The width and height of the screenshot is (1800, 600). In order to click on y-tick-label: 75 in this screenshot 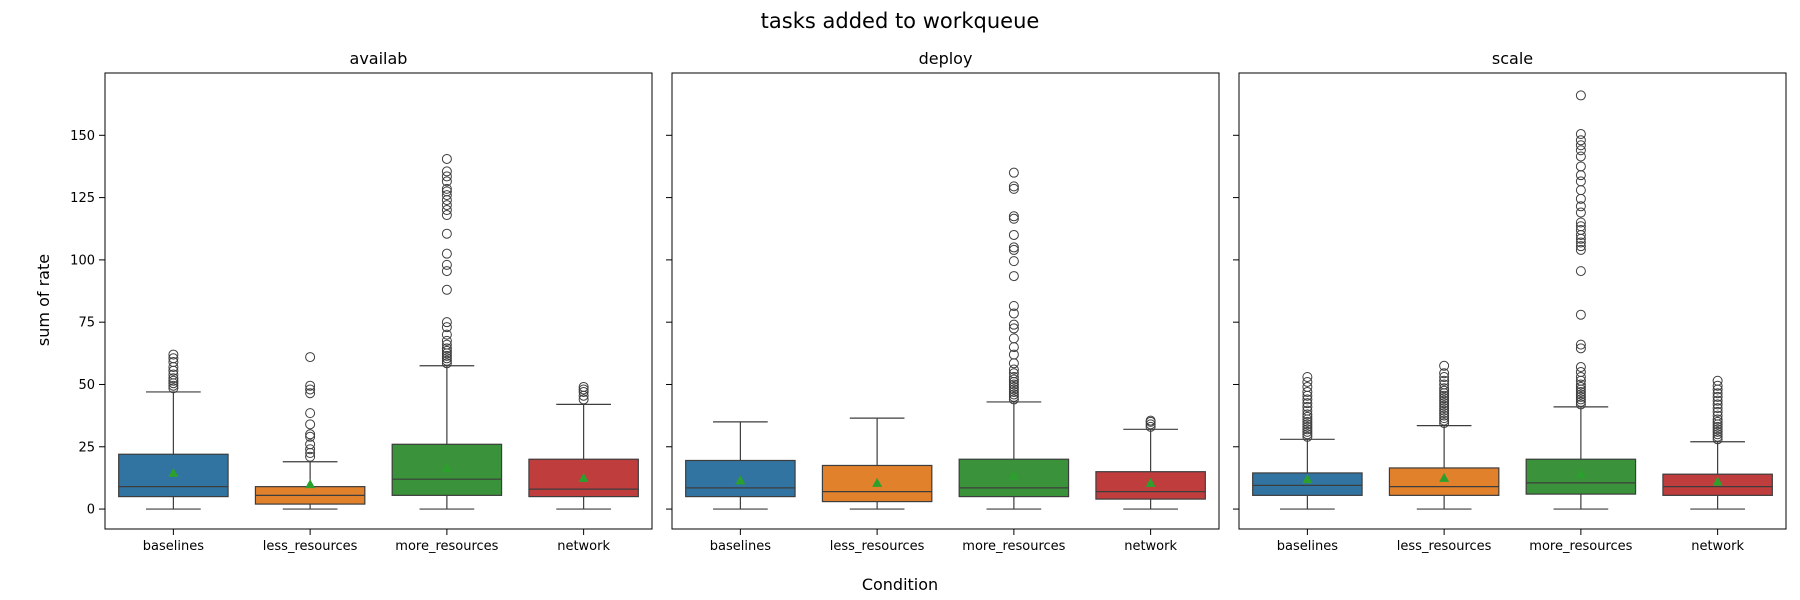, I will do `click(86, 323)`.